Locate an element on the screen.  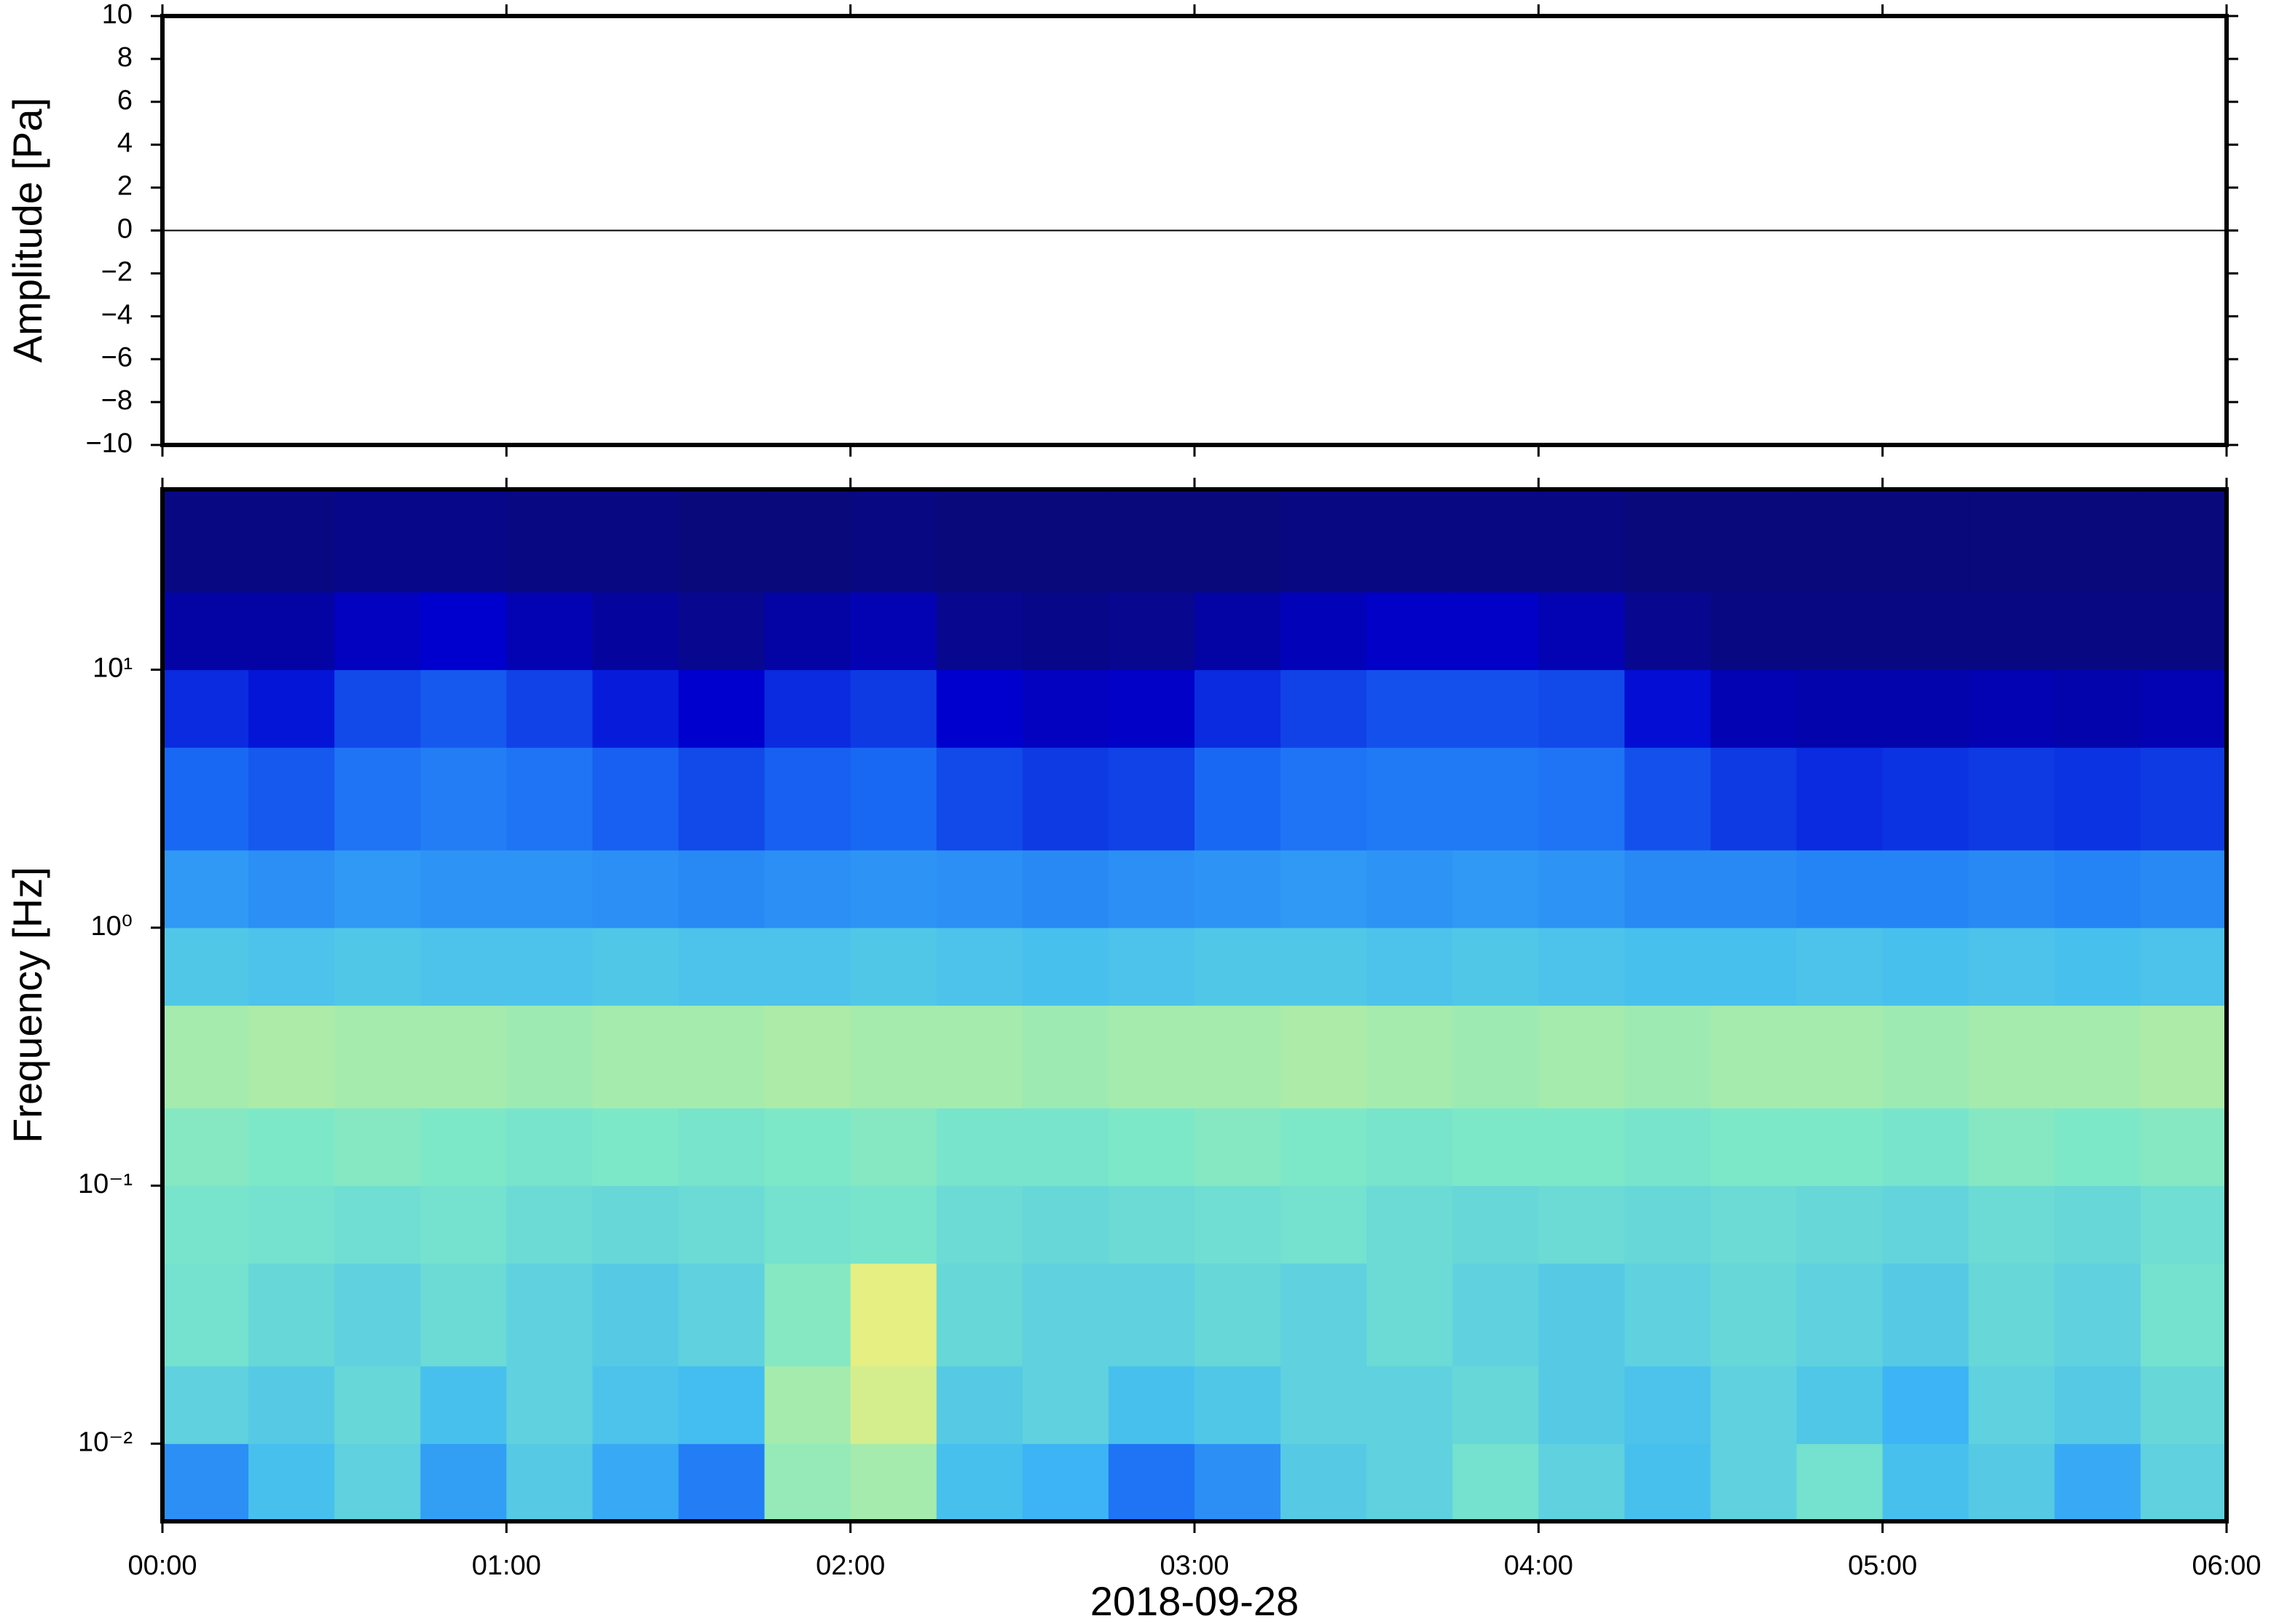
y-tick-label: 0 is located at coordinates (125, 229).